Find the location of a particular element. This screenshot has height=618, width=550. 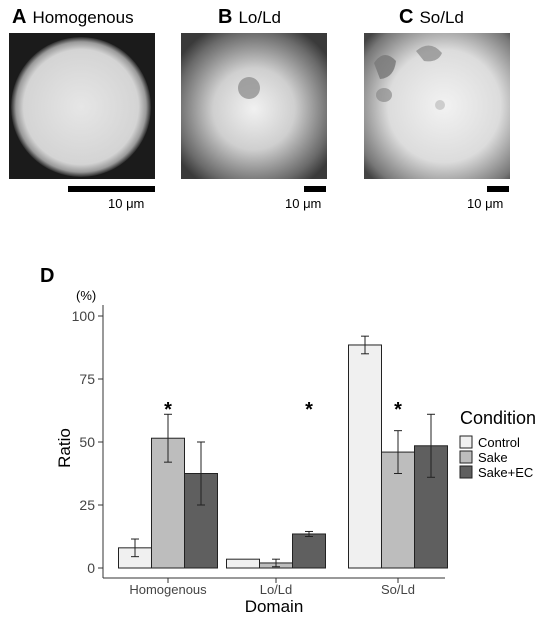

legend-label: Control is located at coordinates (499, 442).